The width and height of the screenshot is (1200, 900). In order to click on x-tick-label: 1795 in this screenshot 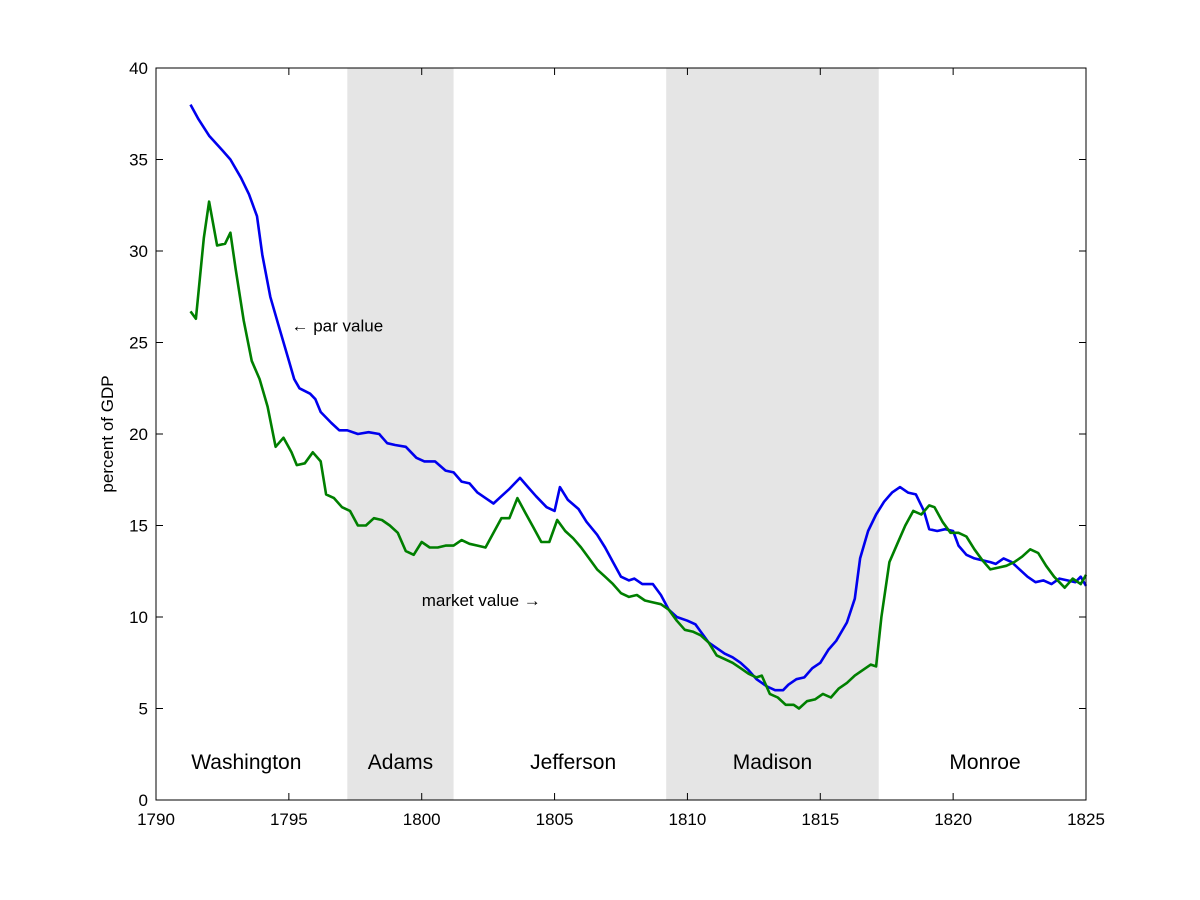, I will do `click(289, 819)`.